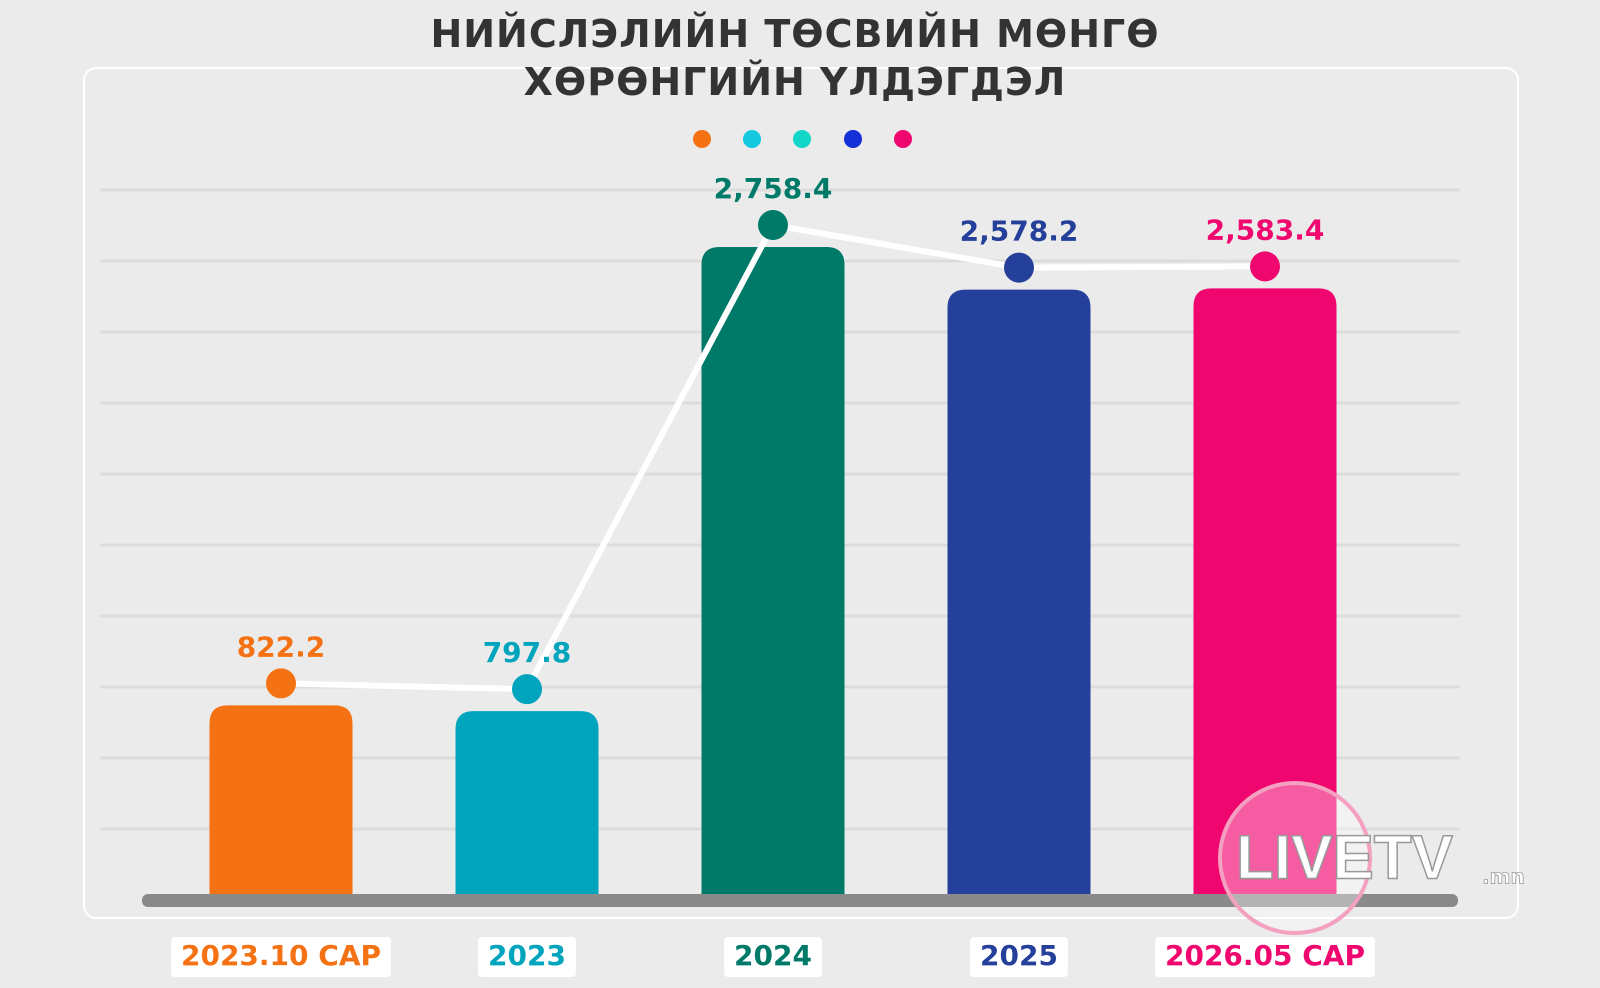 This screenshot has height=988, width=1600. I want to click on x-tick-label: 2023.10 САР, so click(281, 955).